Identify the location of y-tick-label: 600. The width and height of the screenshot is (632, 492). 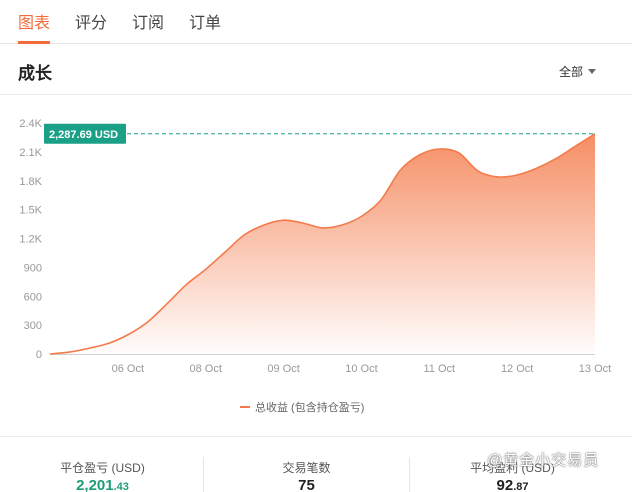
(33, 297).